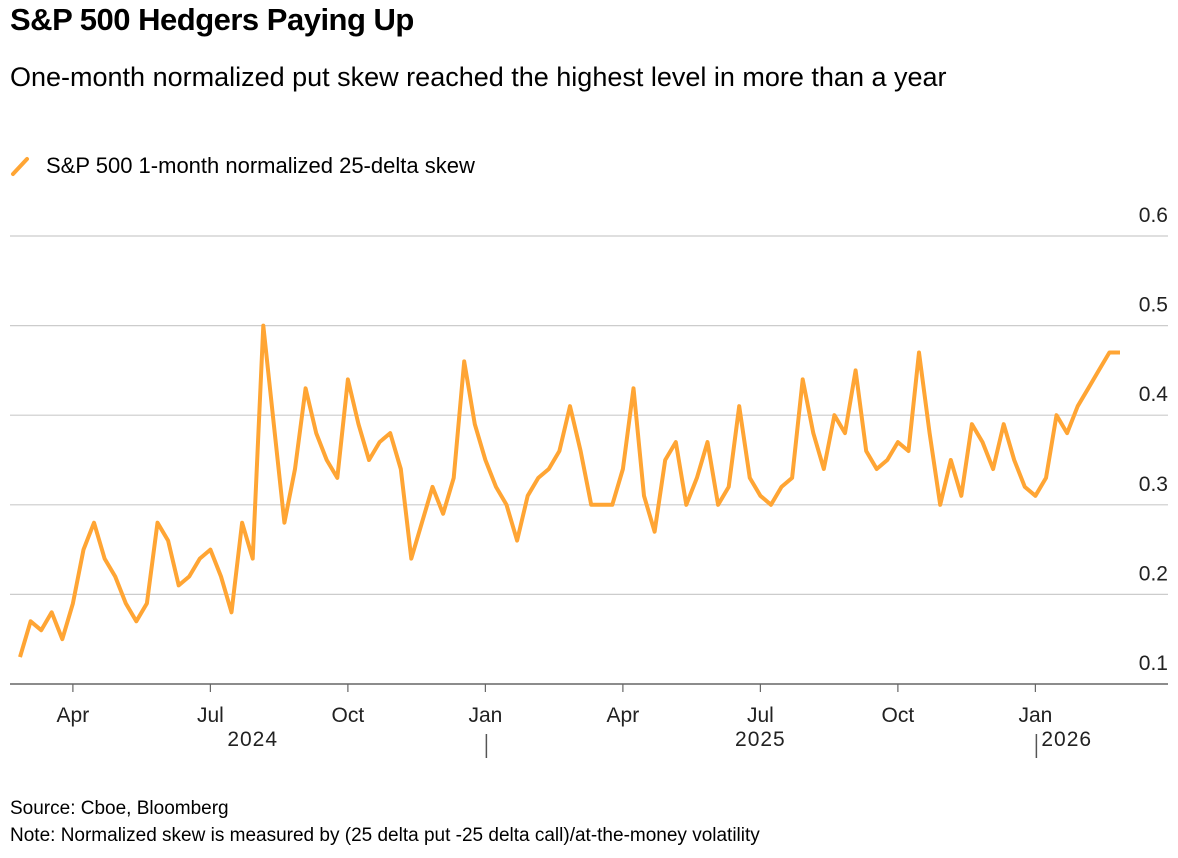 The width and height of the screenshot is (1178, 858). Describe the element at coordinates (20, 166) in the screenshot. I see `legend-swatch` at that location.